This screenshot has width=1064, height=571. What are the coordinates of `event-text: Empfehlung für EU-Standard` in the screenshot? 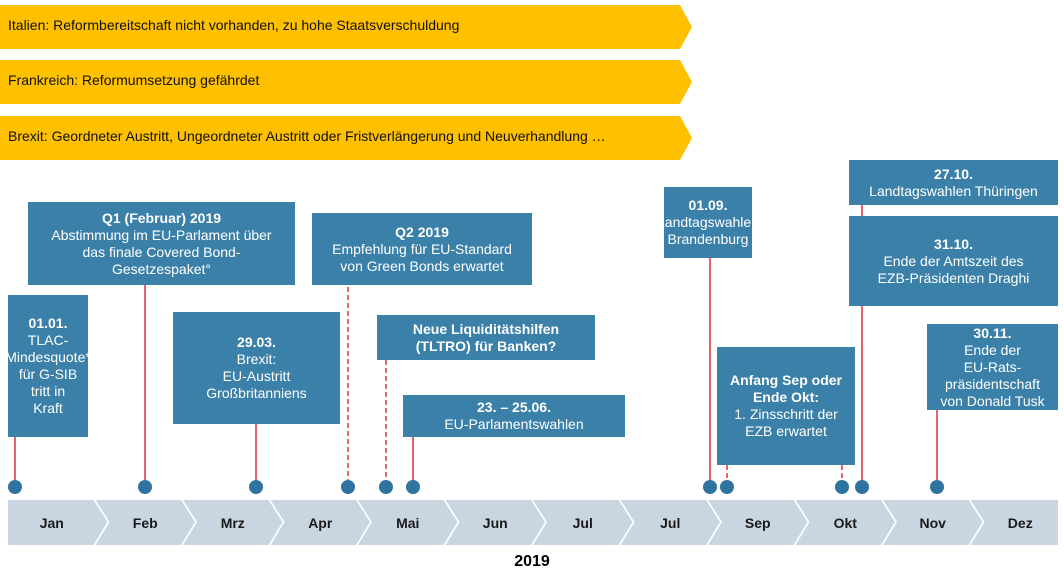 It's located at (422, 248).